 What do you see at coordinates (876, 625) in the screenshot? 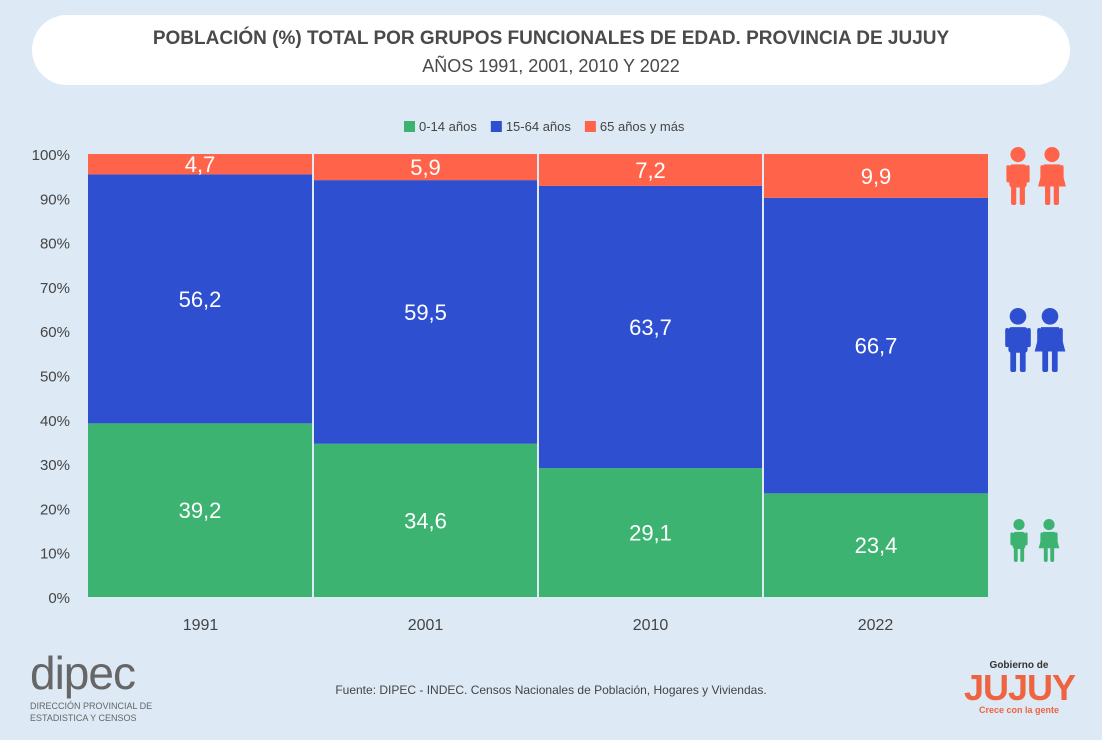
I see `x-tick-label: 2022` at bounding box center [876, 625].